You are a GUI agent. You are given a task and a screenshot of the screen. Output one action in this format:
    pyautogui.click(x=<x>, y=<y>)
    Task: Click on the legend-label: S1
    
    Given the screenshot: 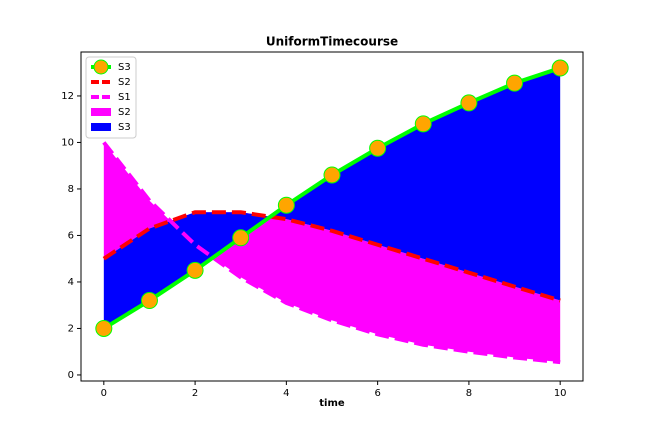 What is the action you would take?
    pyautogui.click(x=124, y=97)
    